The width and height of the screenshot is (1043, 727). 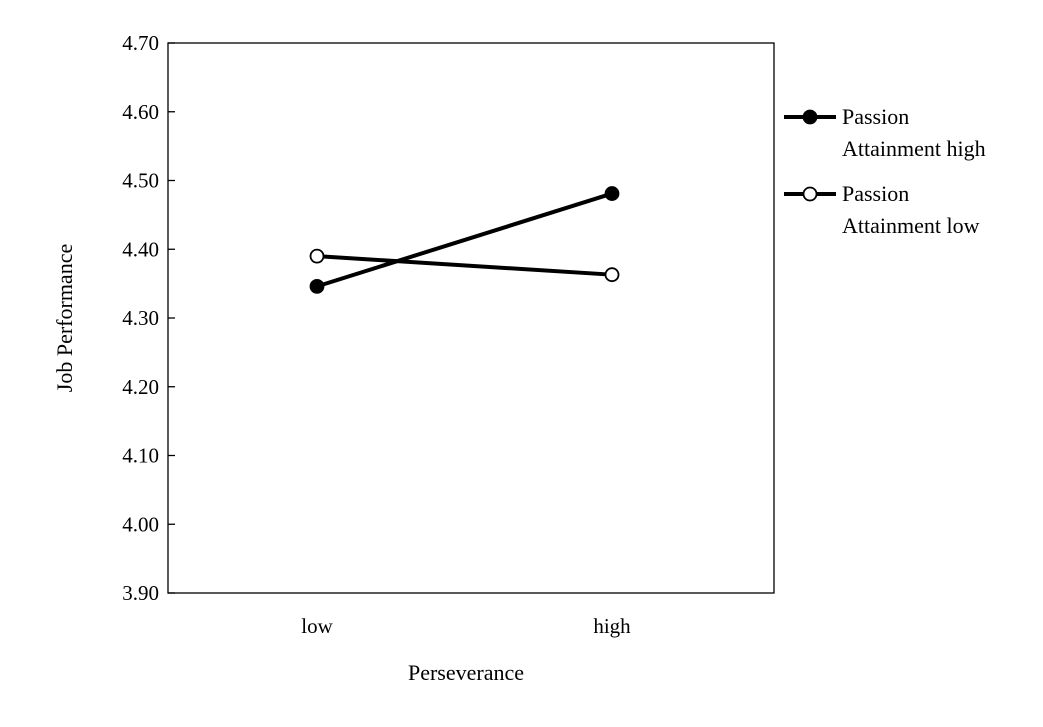 What do you see at coordinates (64, 318) in the screenshot?
I see `y-axis-title: Job Performance` at bounding box center [64, 318].